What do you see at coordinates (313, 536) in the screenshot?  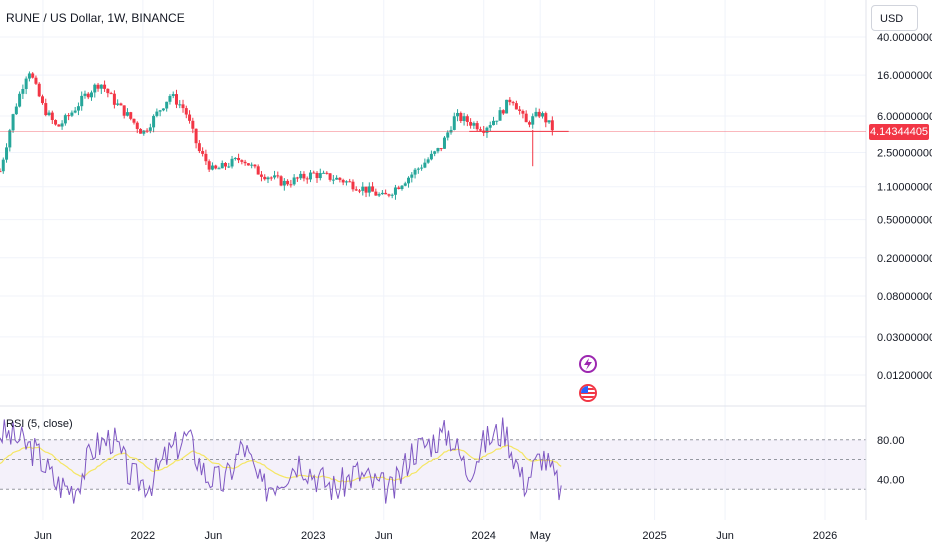 I see `time-tick-label: 2023` at bounding box center [313, 536].